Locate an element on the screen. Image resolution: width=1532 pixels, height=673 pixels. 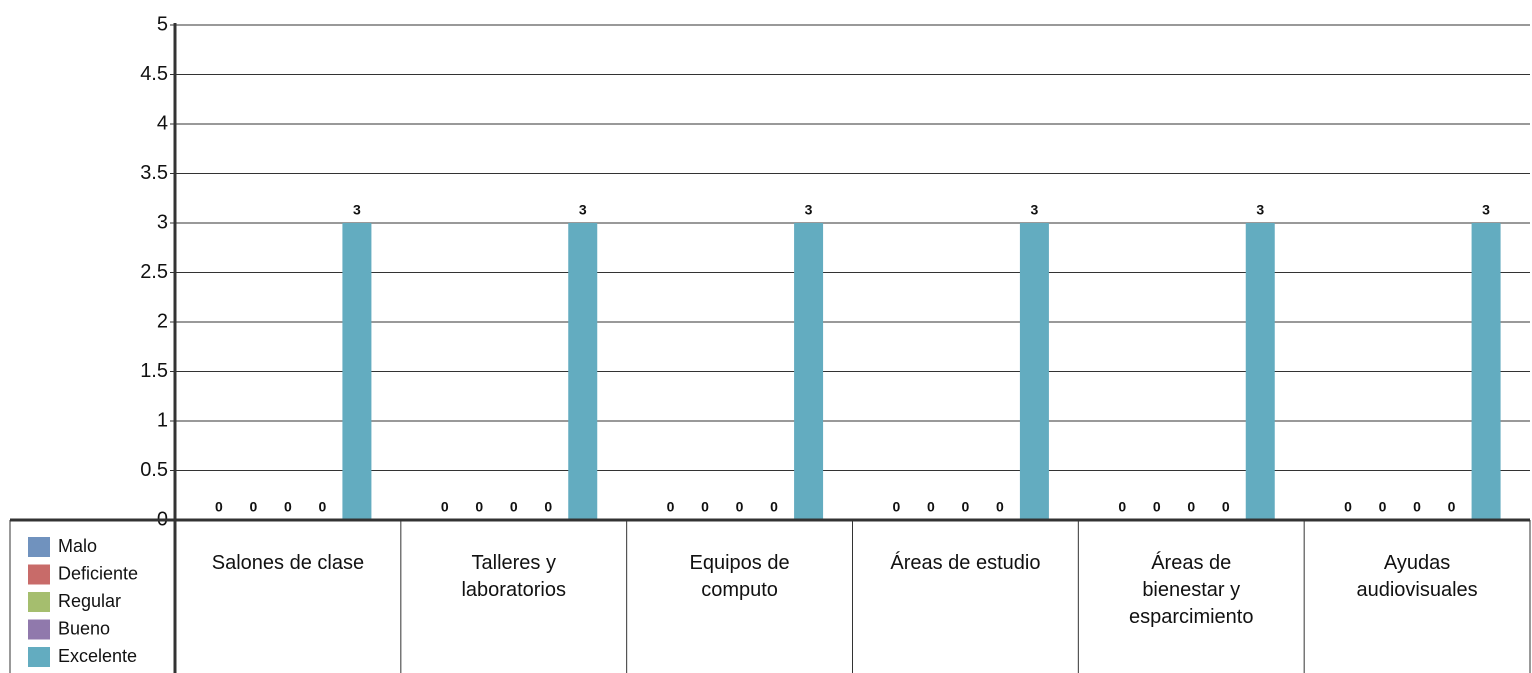
legend-label: Malo is located at coordinates (77, 546).